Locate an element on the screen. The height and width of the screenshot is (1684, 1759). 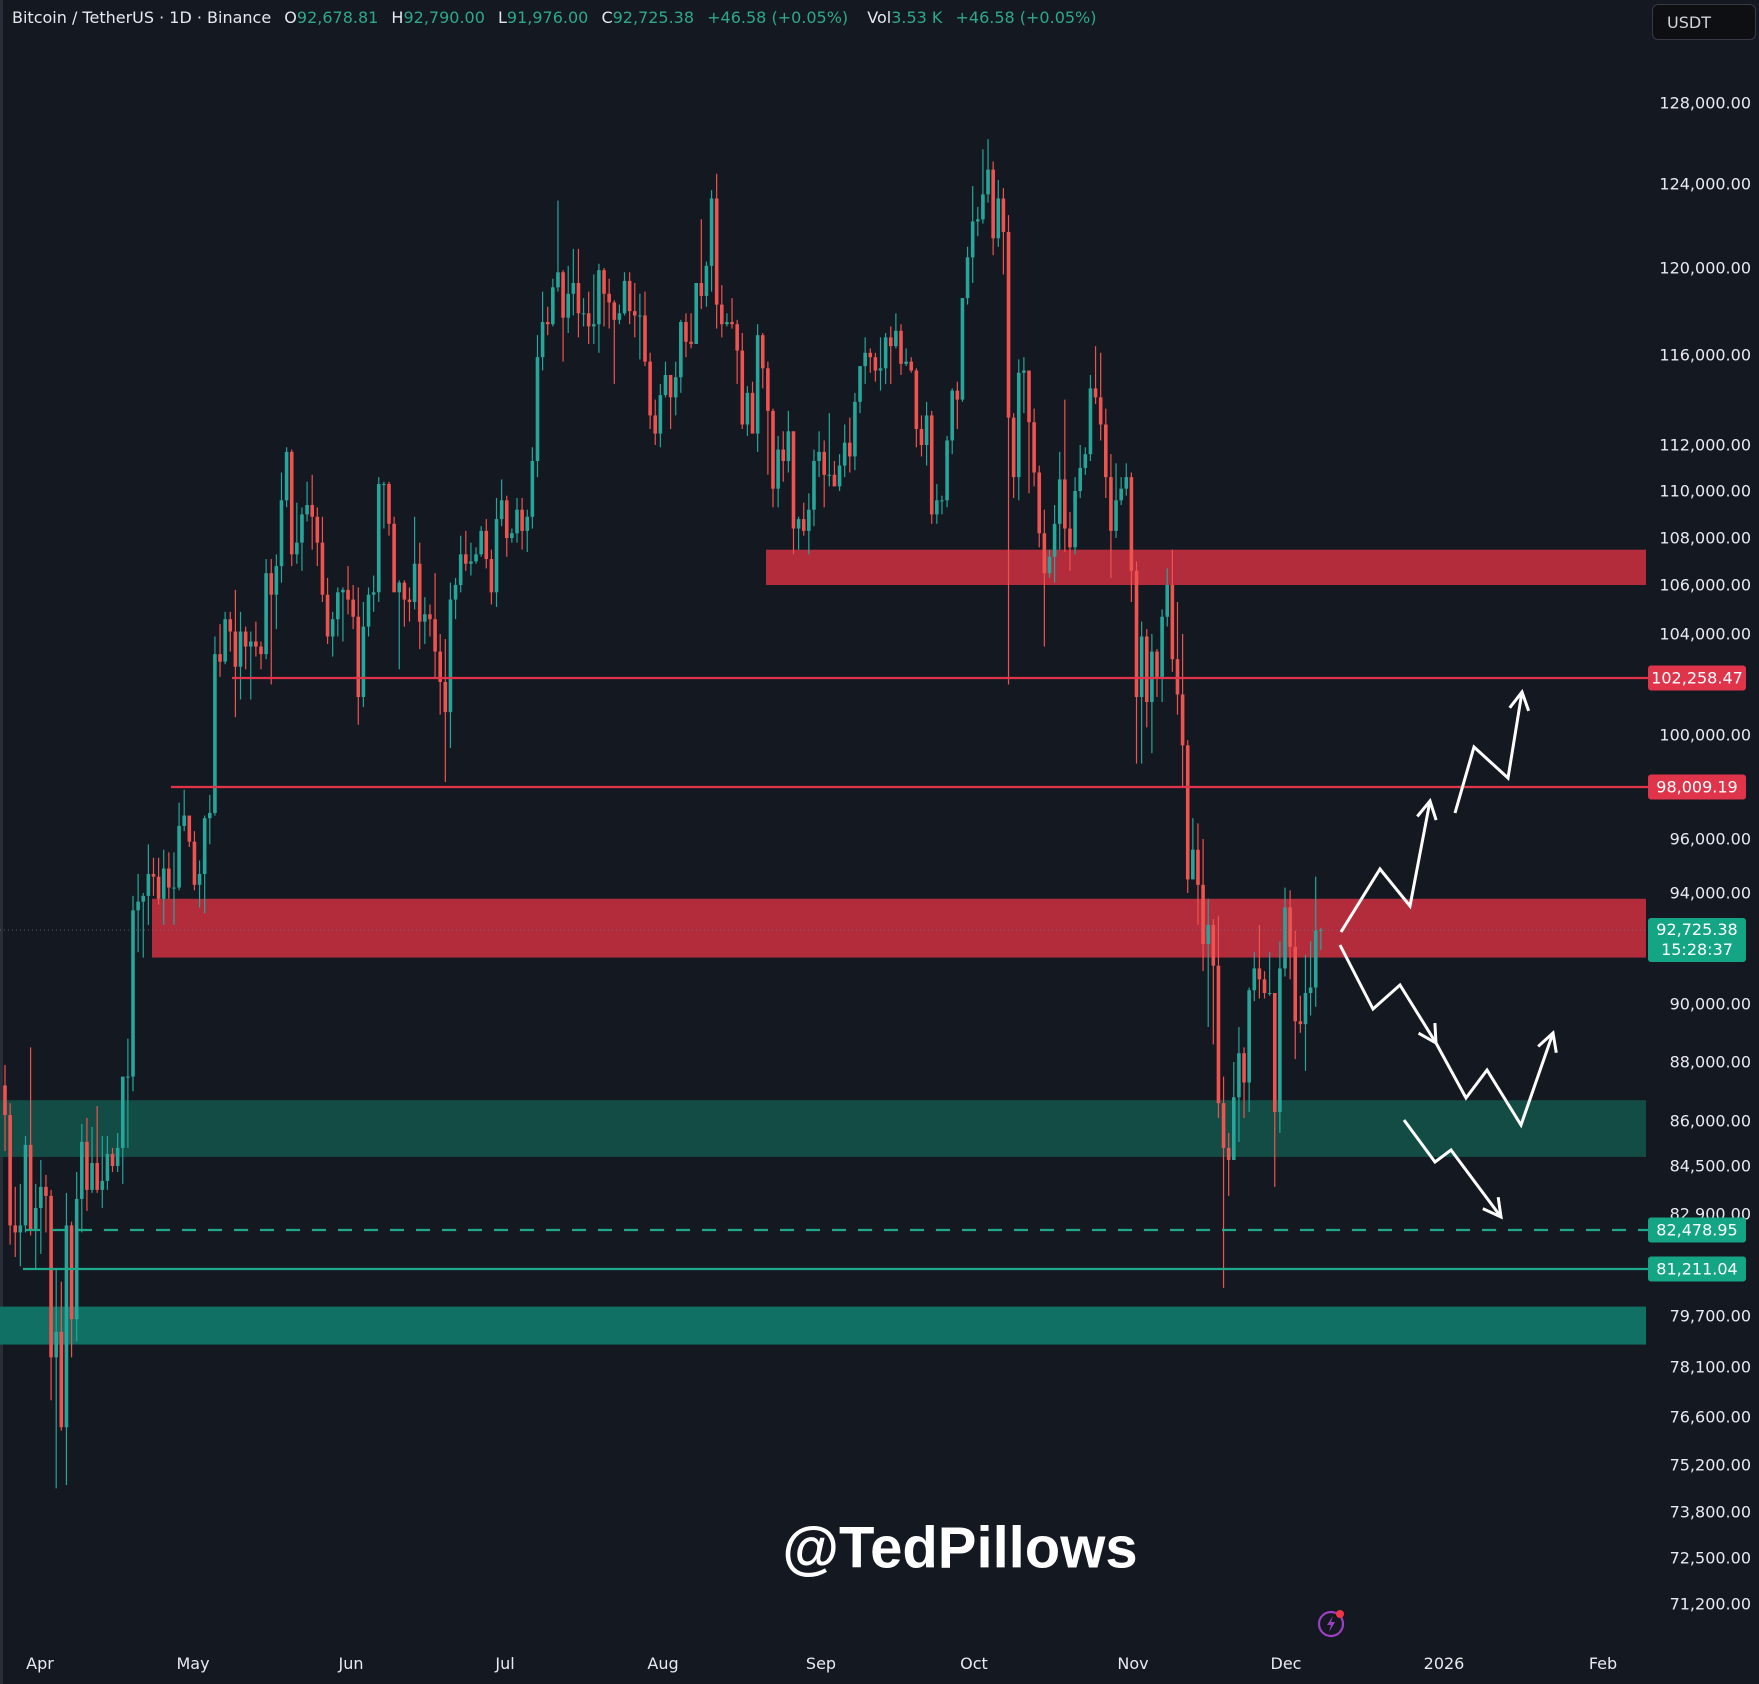
currency-selector-button: USDT is located at coordinates (1704, 22).